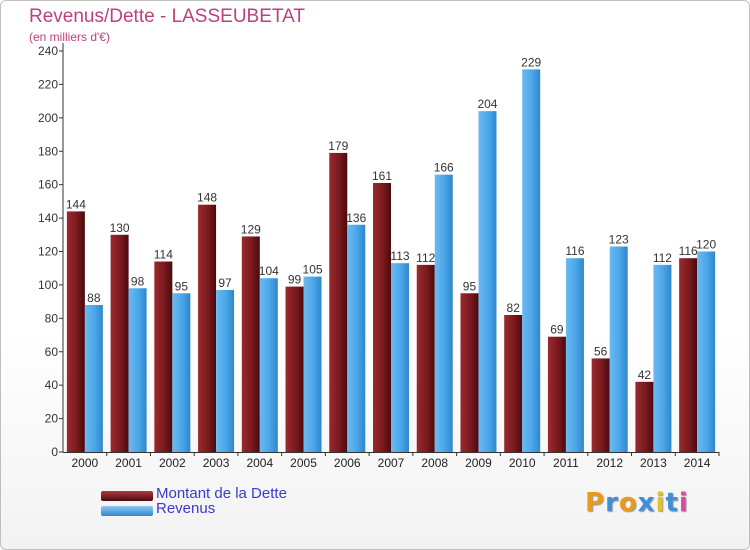  I want to click on chart-subtitle: (en milliers d'€), so click(69, 37).